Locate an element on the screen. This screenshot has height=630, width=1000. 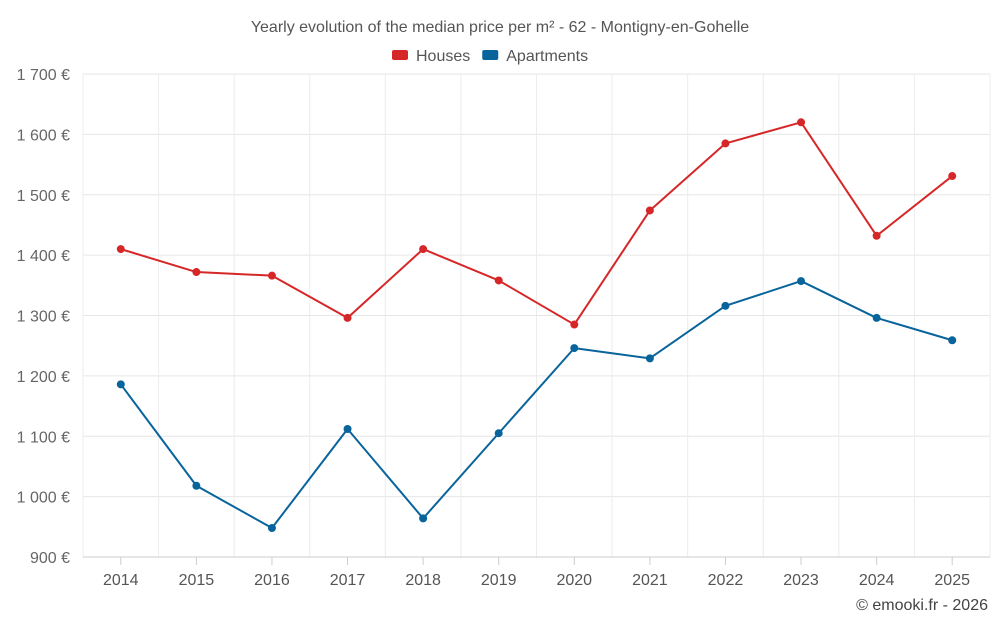
x-tick-label: 2024 is located at coordinates (877, 580).